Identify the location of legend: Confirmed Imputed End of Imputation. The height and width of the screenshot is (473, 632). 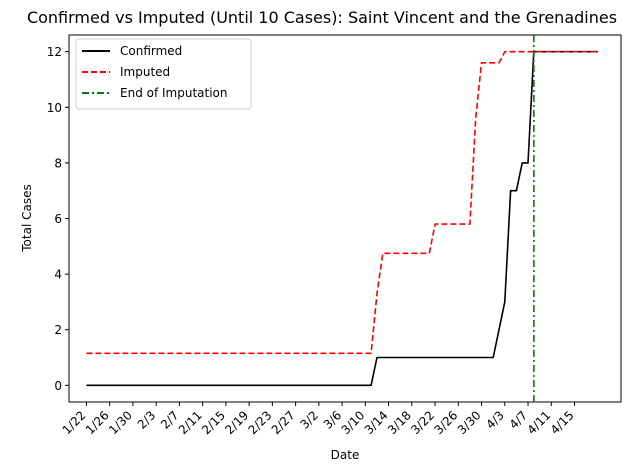
(163, 74).